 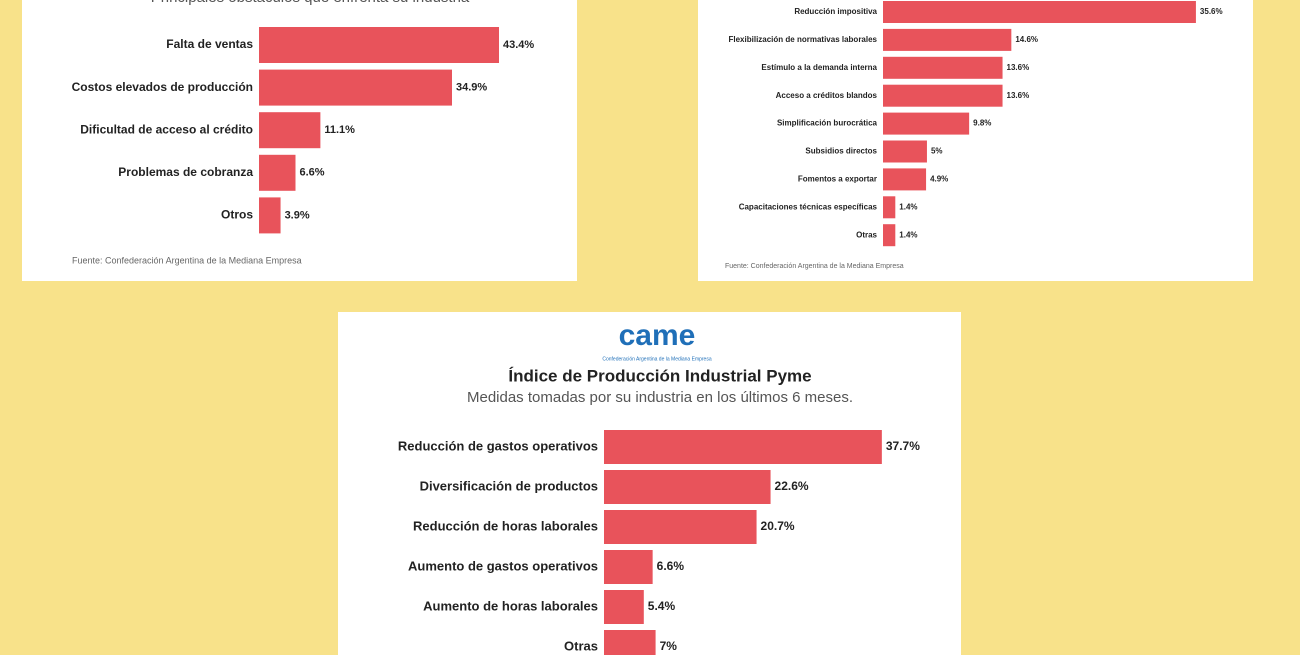 I want to click on category-label: Falta de ventas, so click(x=209, y=44).